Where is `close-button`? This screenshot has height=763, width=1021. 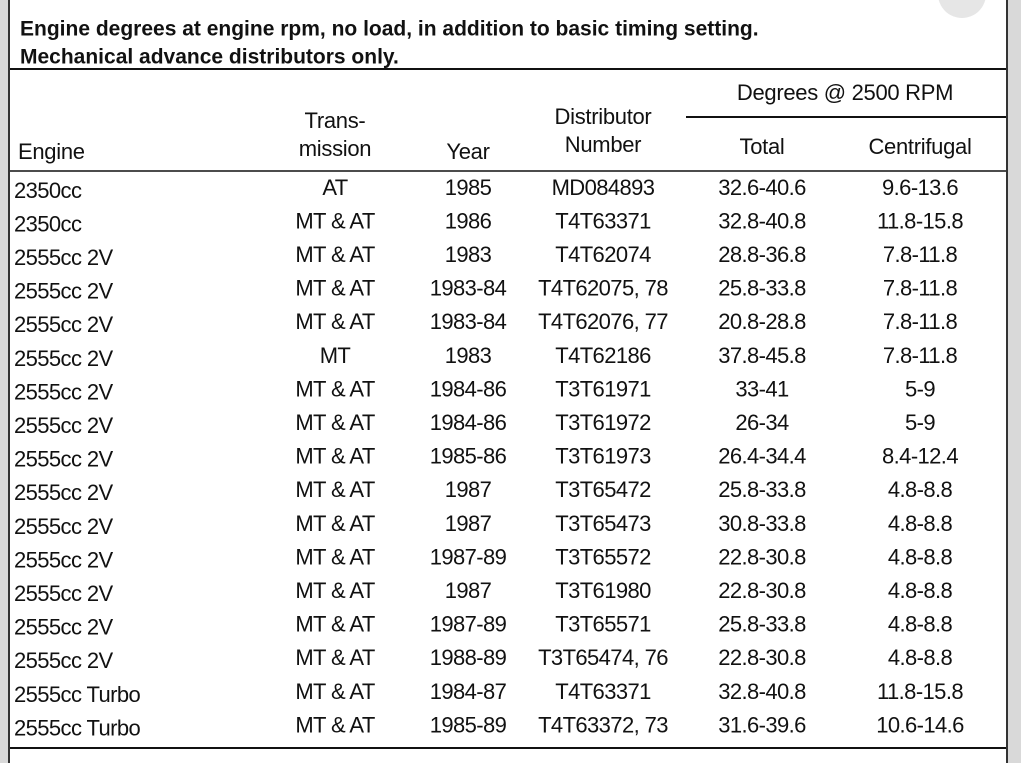
close-button is located at coordinates (962, 9).